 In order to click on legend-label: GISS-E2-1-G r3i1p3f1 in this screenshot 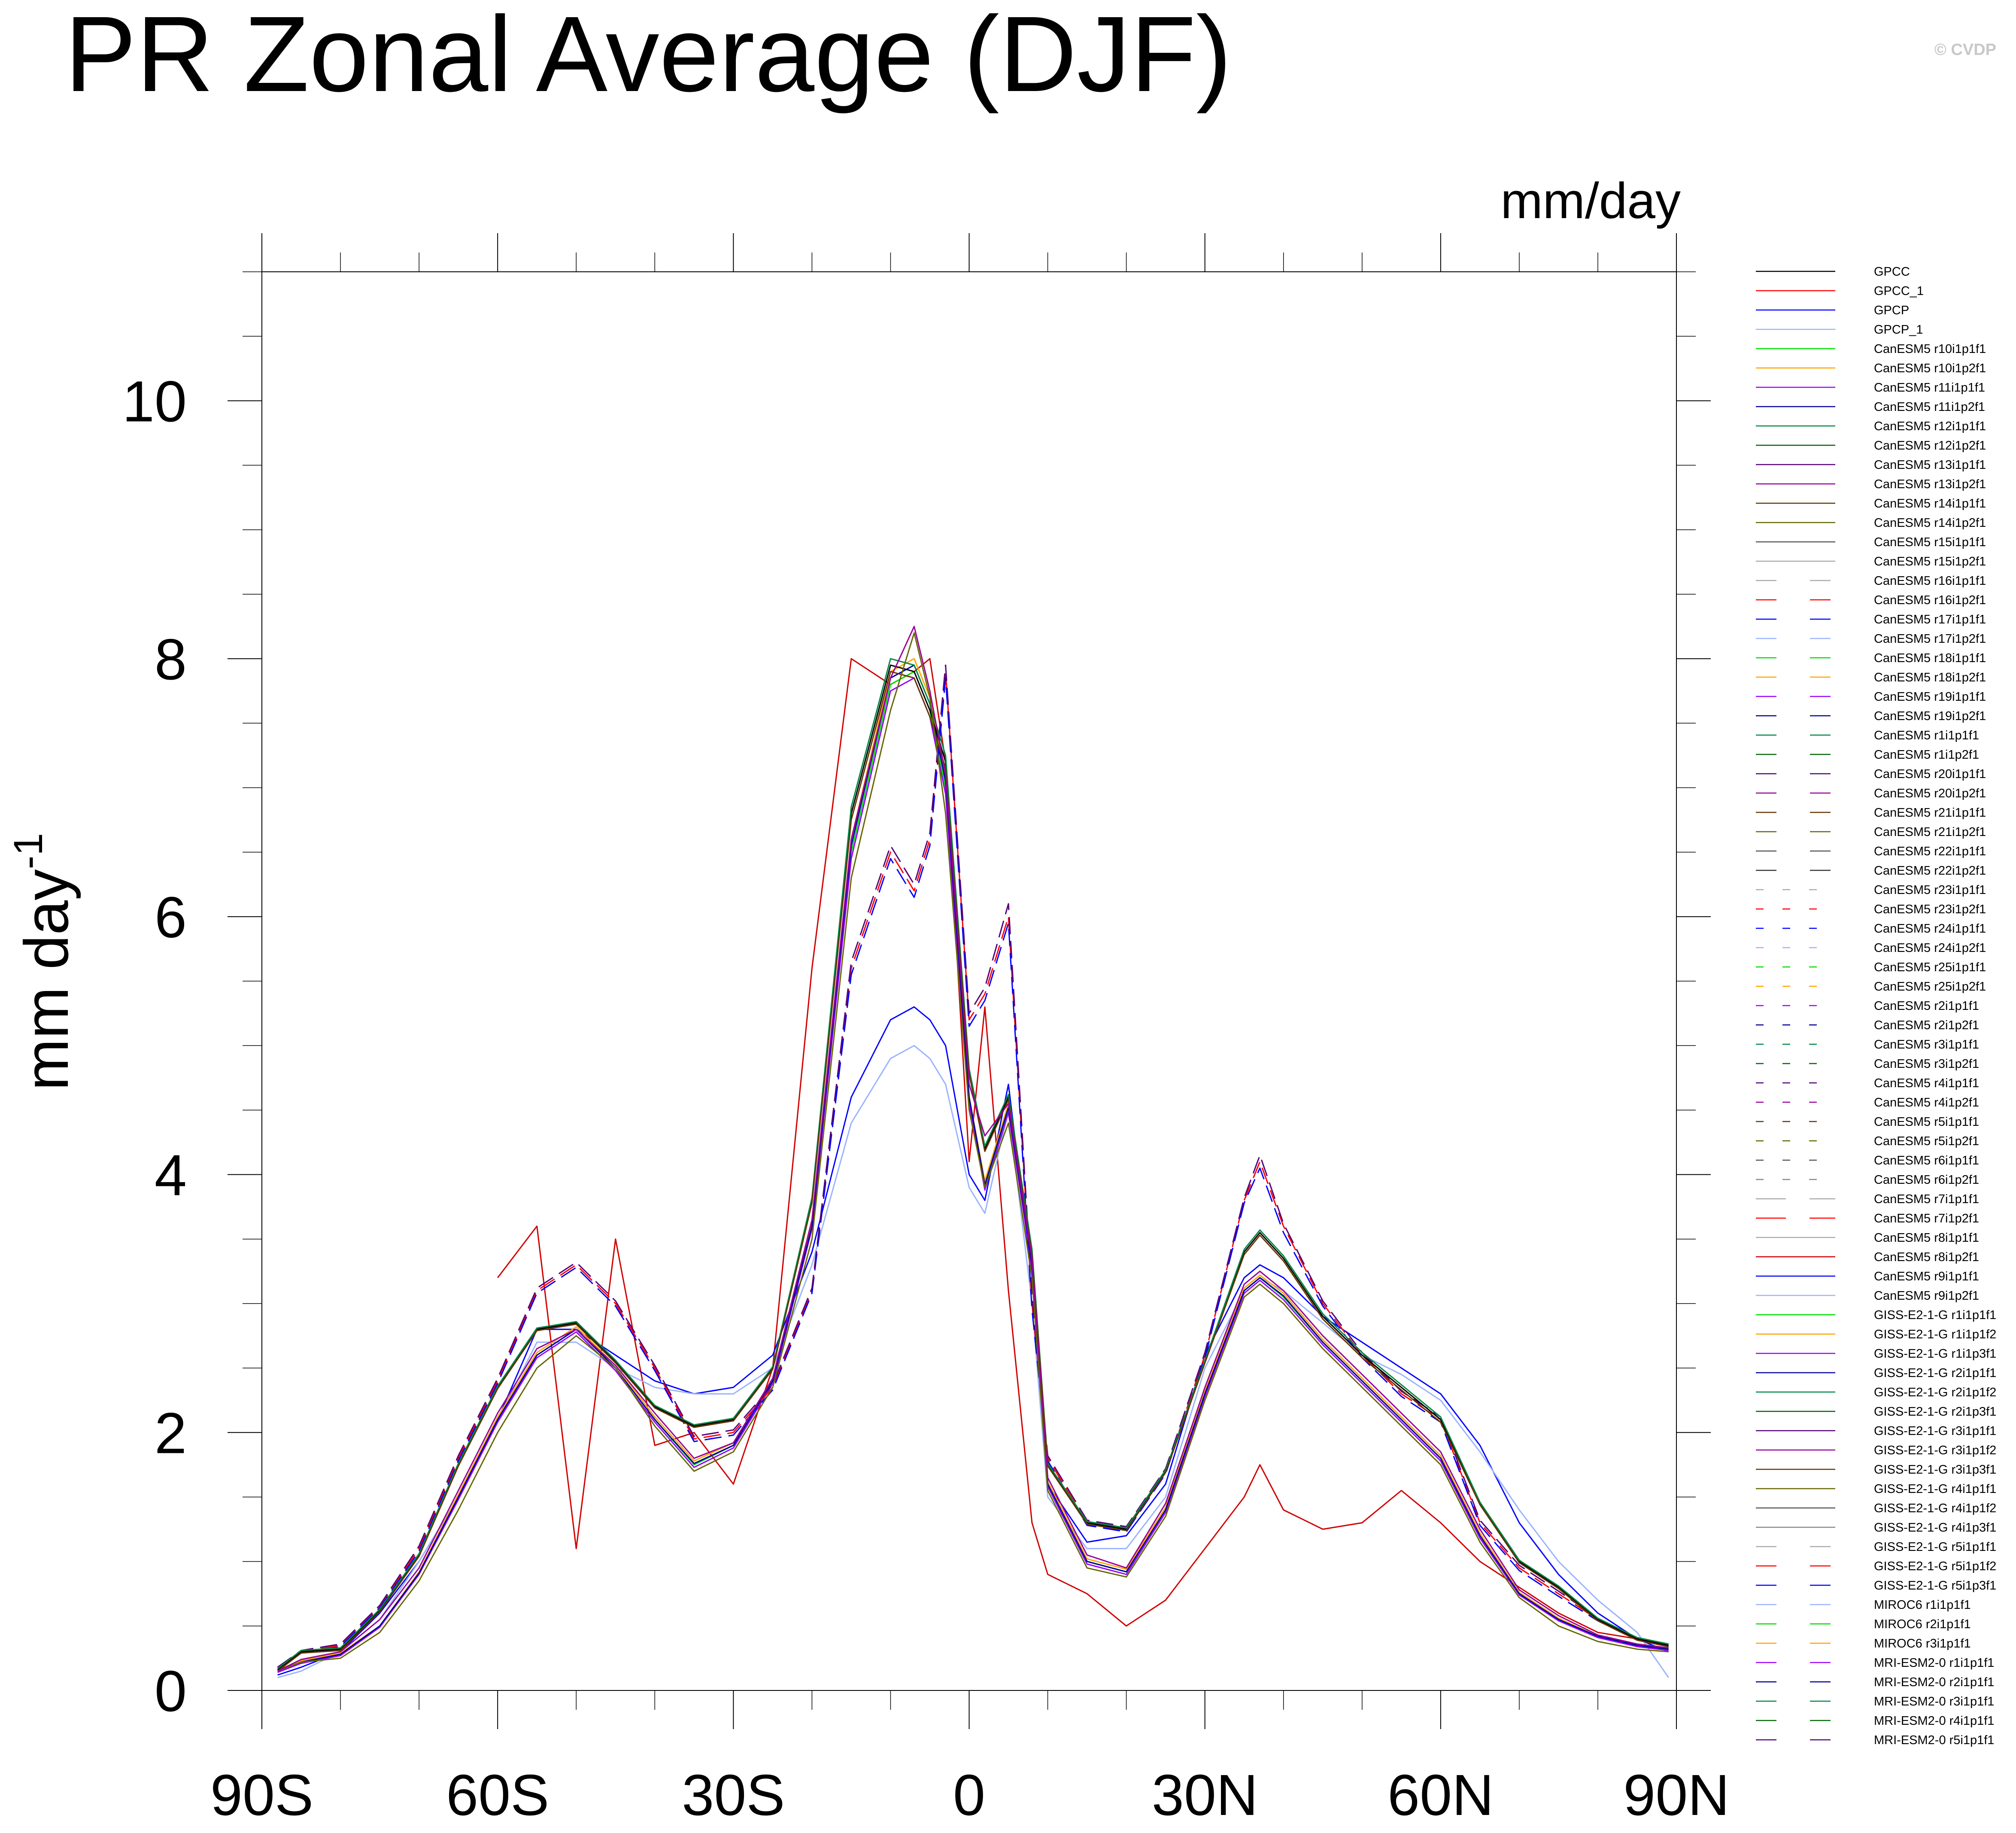, I will do `click(1935, 1470)`.